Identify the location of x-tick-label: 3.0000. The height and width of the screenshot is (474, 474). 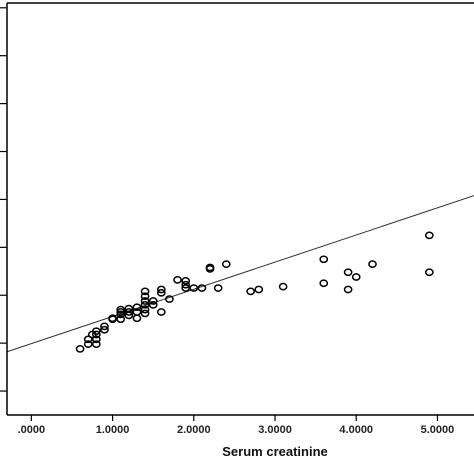
(275, 430).